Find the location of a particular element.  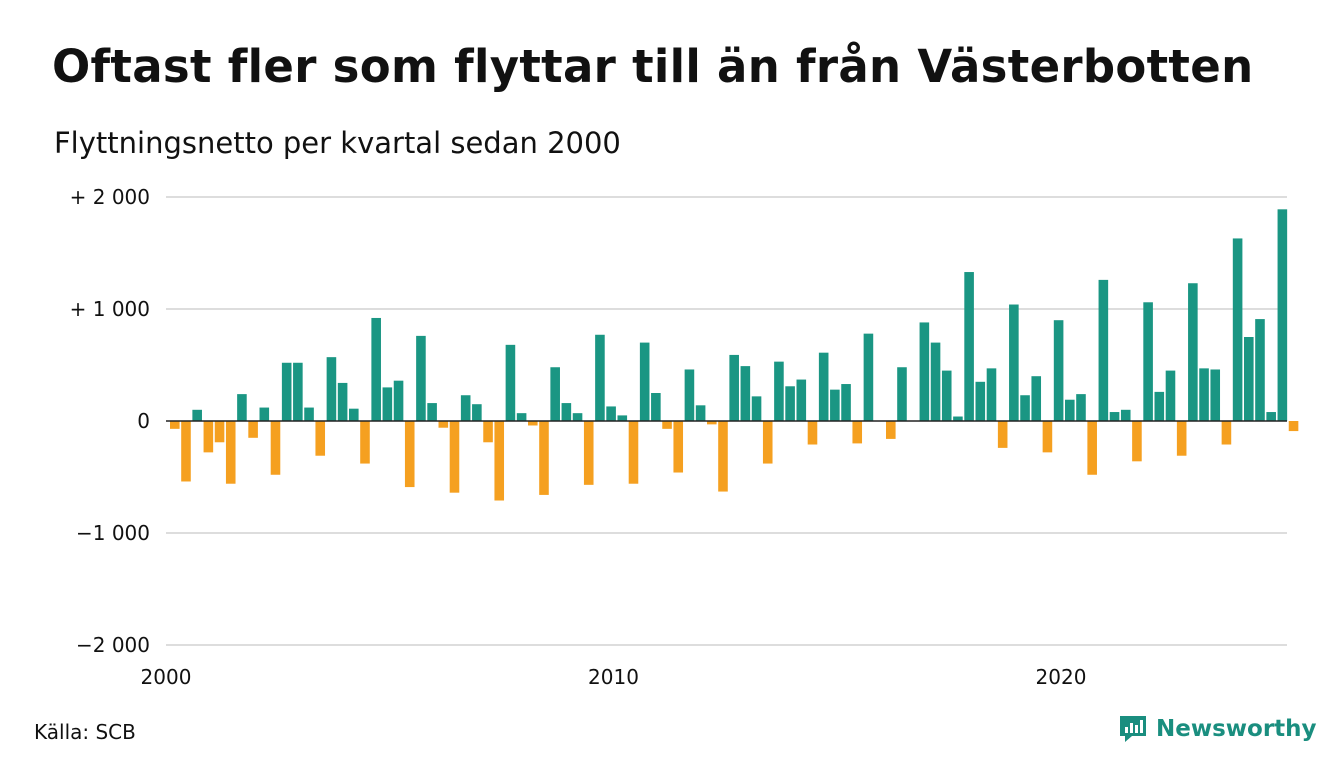

y-tick-label: 0 is located at coordinates (143, 421).